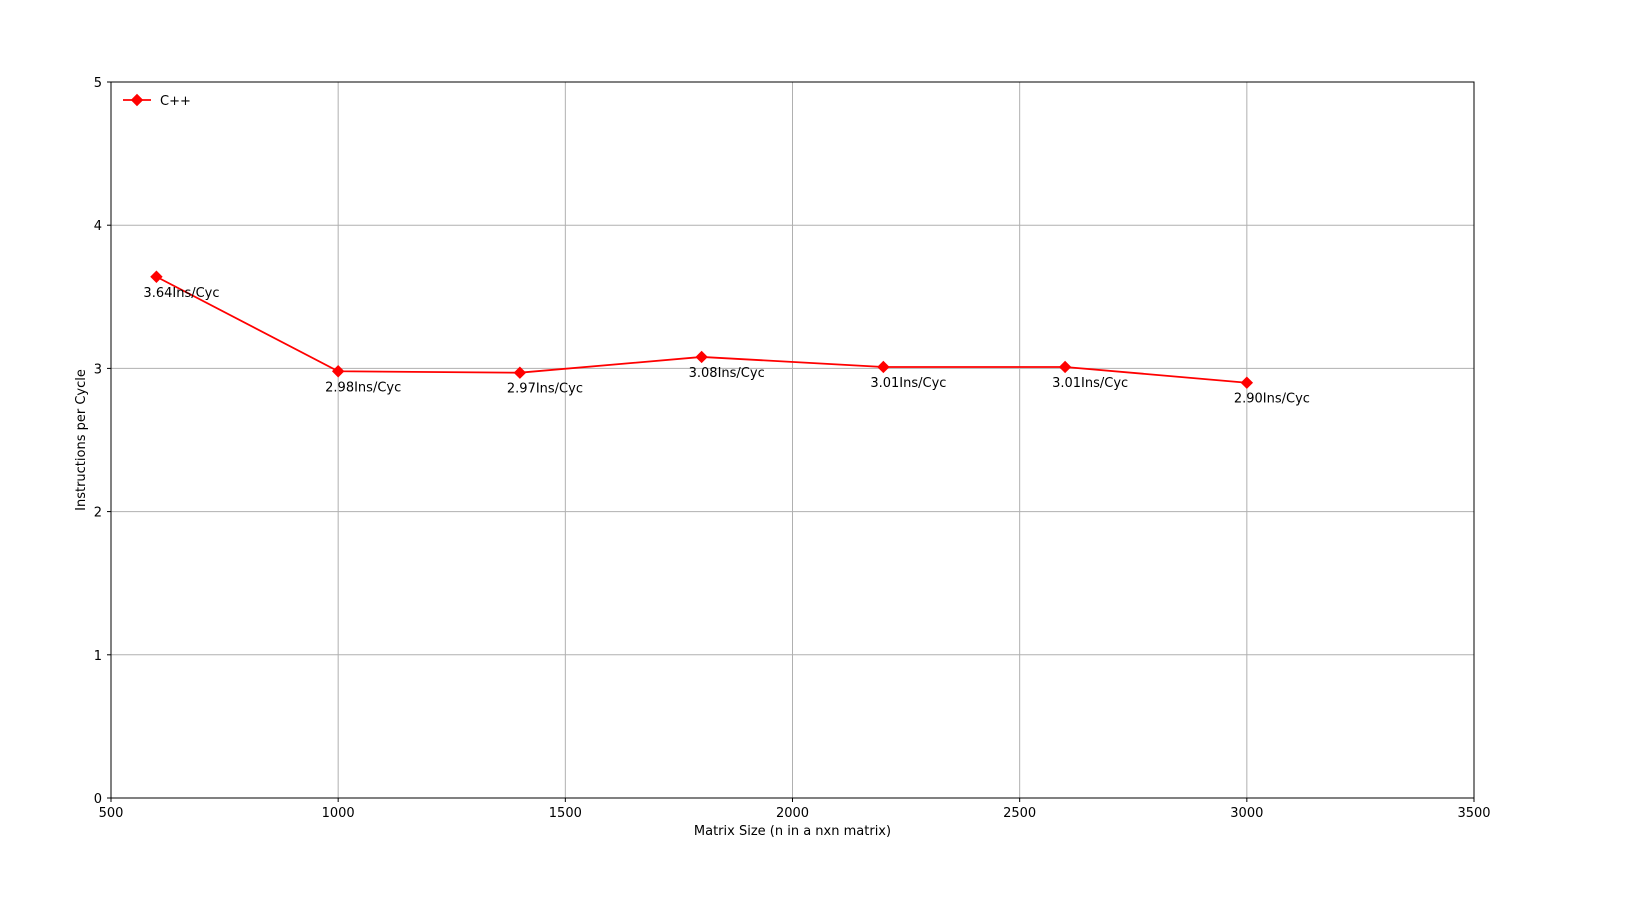 The width and height of the screenshot is (1648, 917). What do you see at coordinates (792, 813) in the screenshot?
I see `x-tick-label: 2000` at bounding box center [792, 813].